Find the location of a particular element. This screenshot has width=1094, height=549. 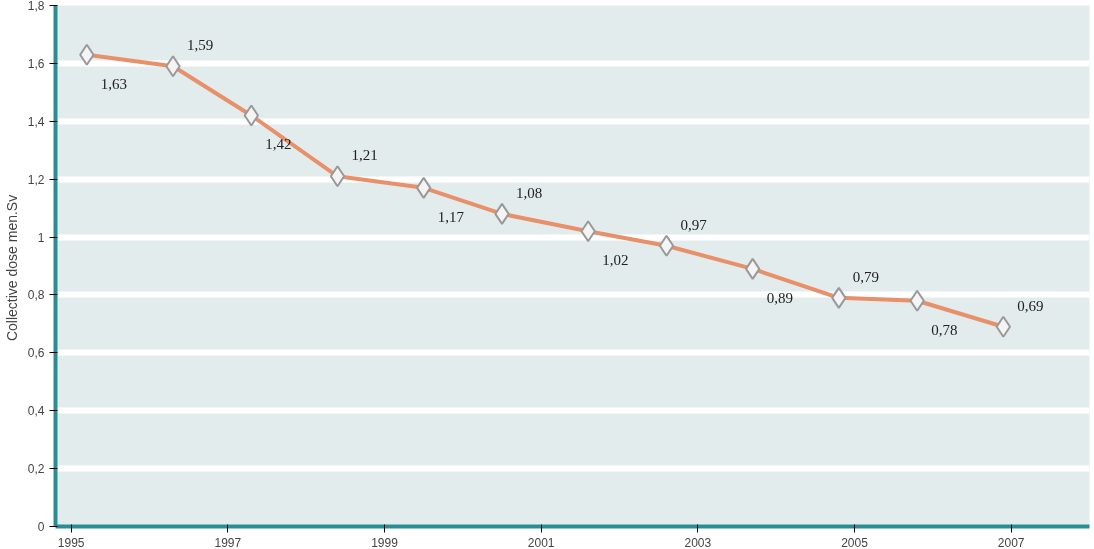

text: 1,21 is located at coordinates (364, 155).